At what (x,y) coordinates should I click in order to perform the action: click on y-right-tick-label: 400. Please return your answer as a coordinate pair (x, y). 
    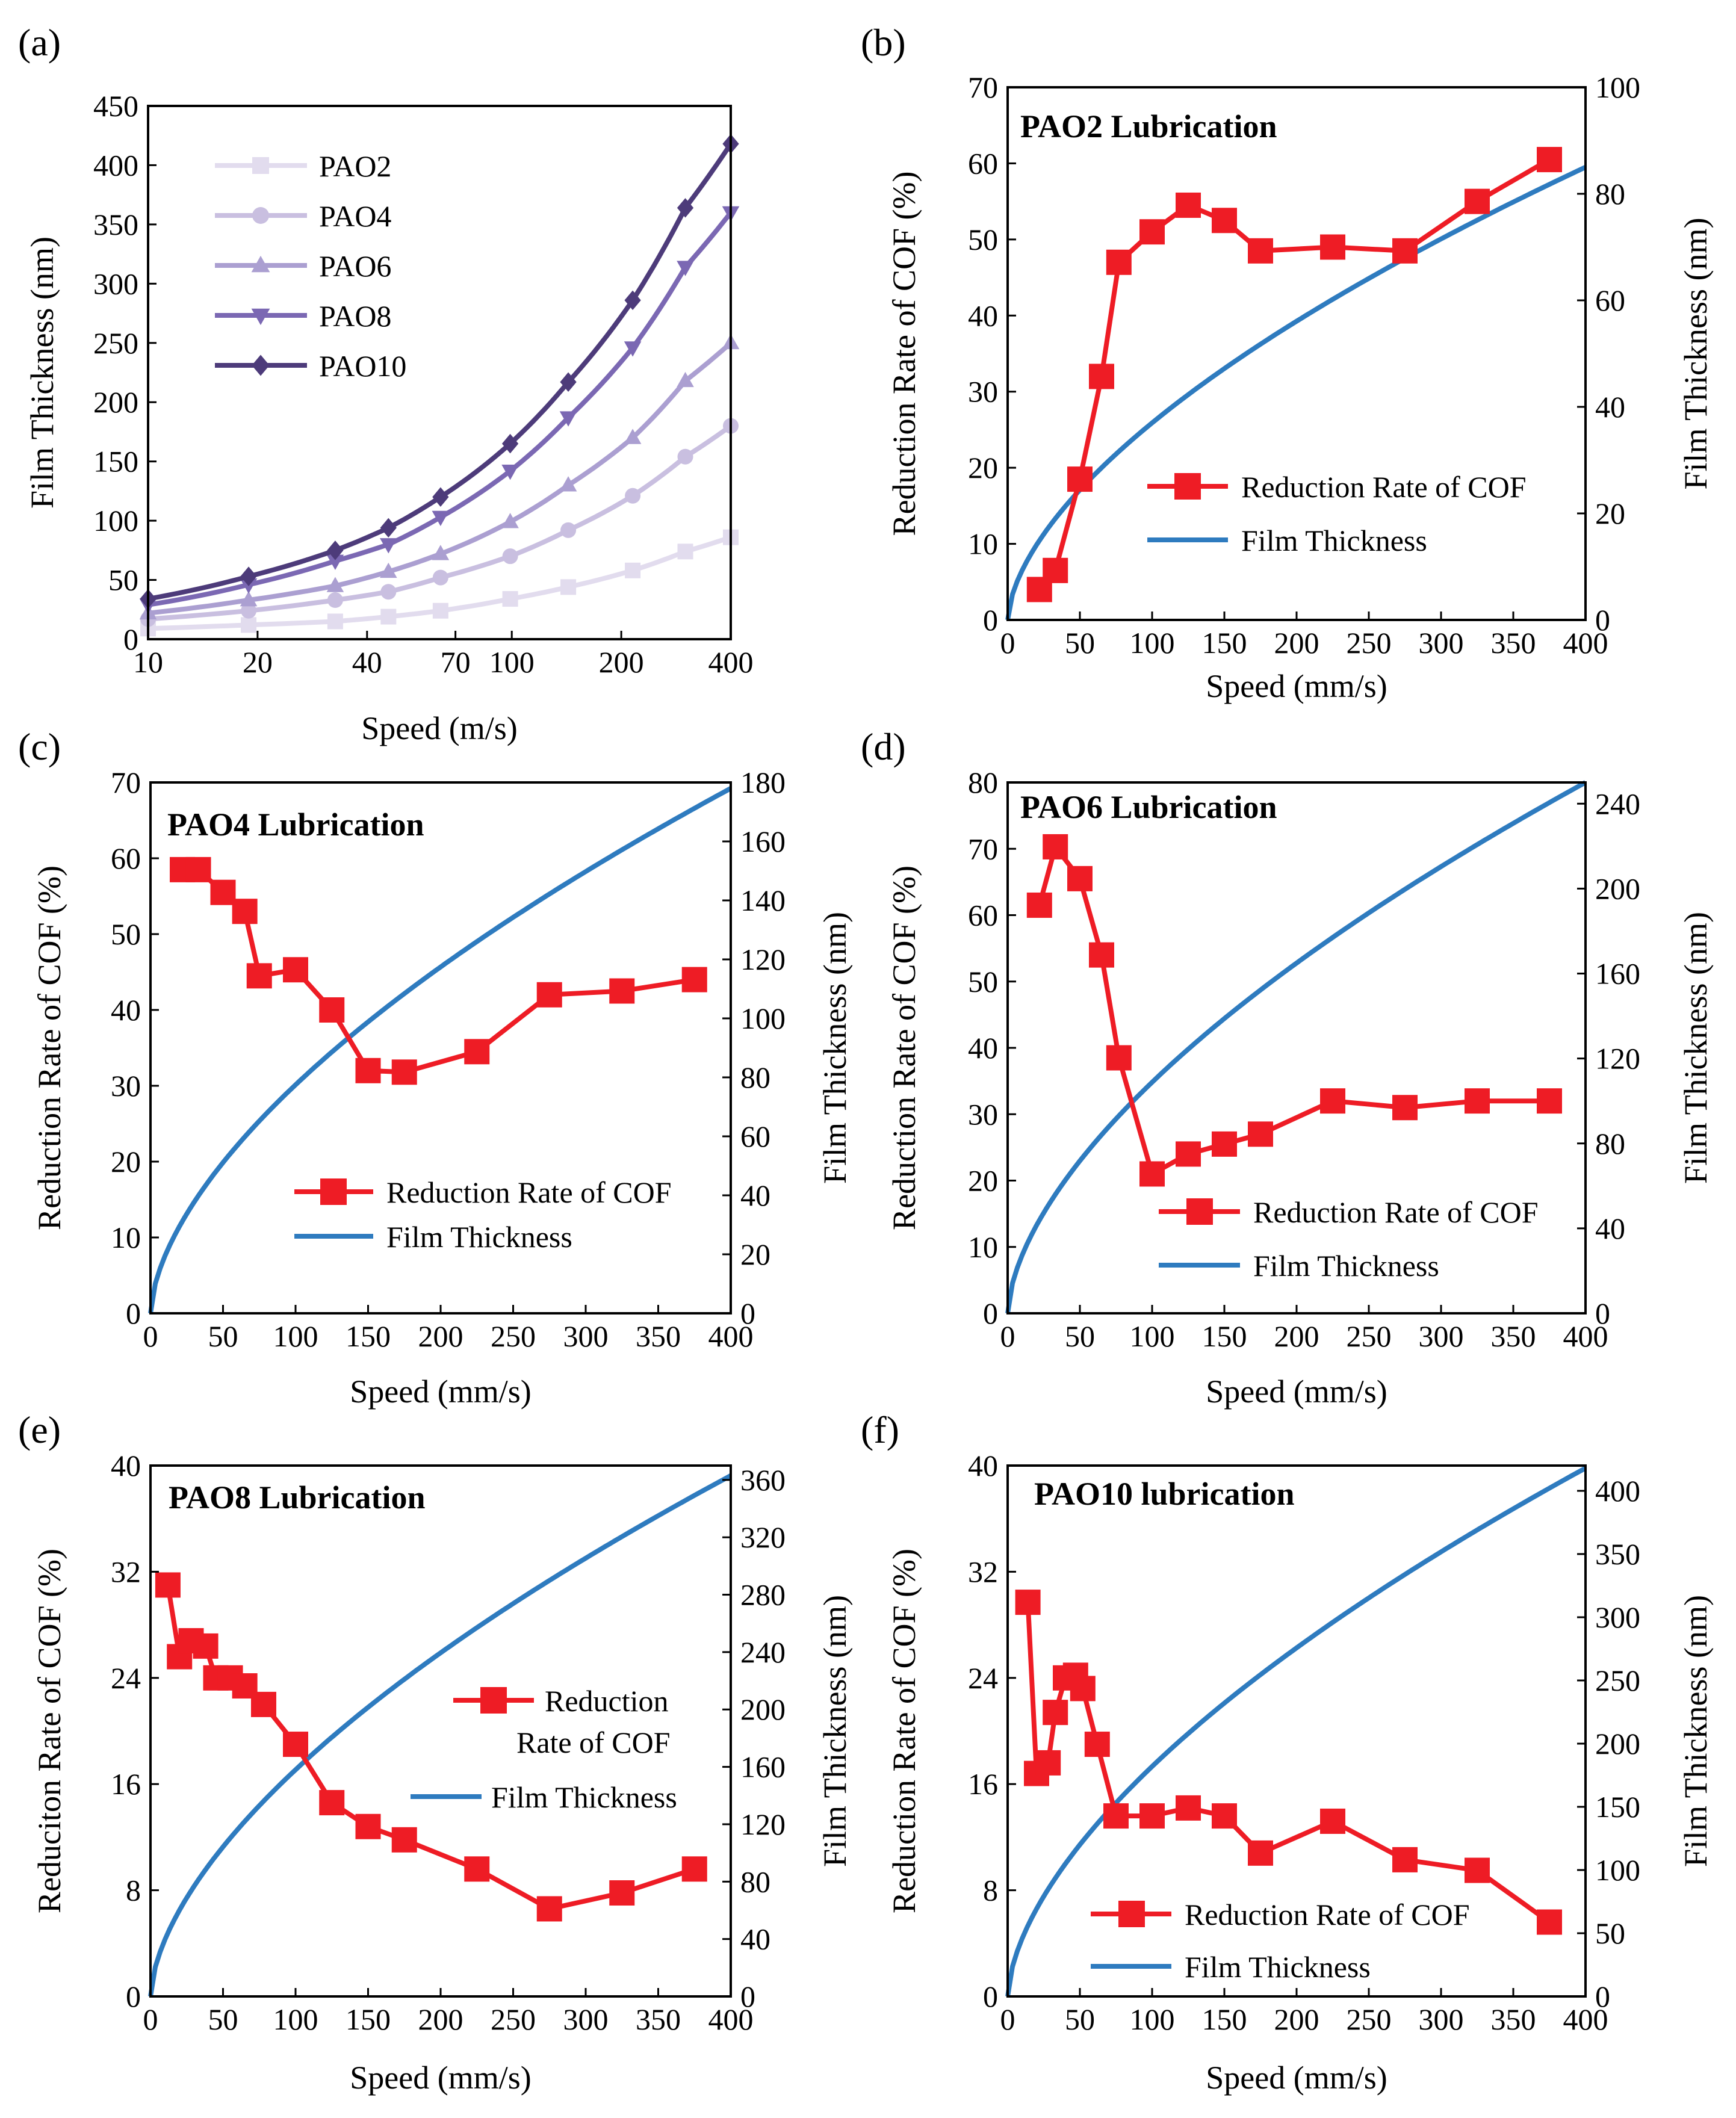
    Looking at the image, I should click on (1617, 1491).